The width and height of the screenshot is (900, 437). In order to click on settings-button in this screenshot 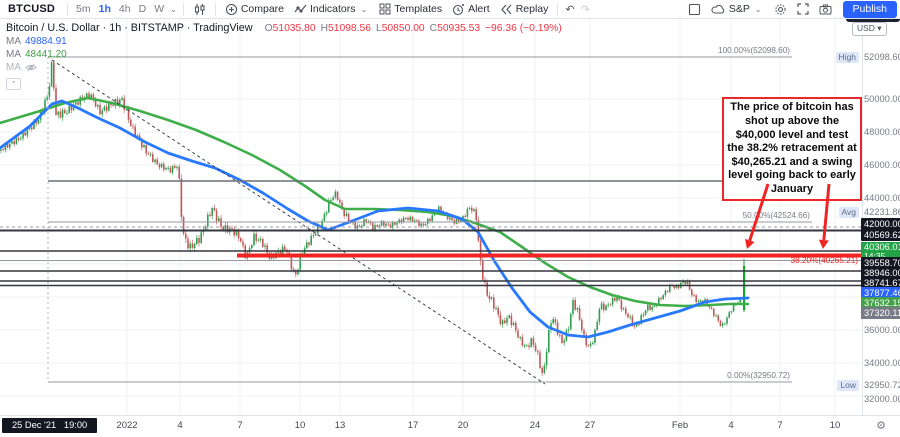, I will do `click(780, 9)`.